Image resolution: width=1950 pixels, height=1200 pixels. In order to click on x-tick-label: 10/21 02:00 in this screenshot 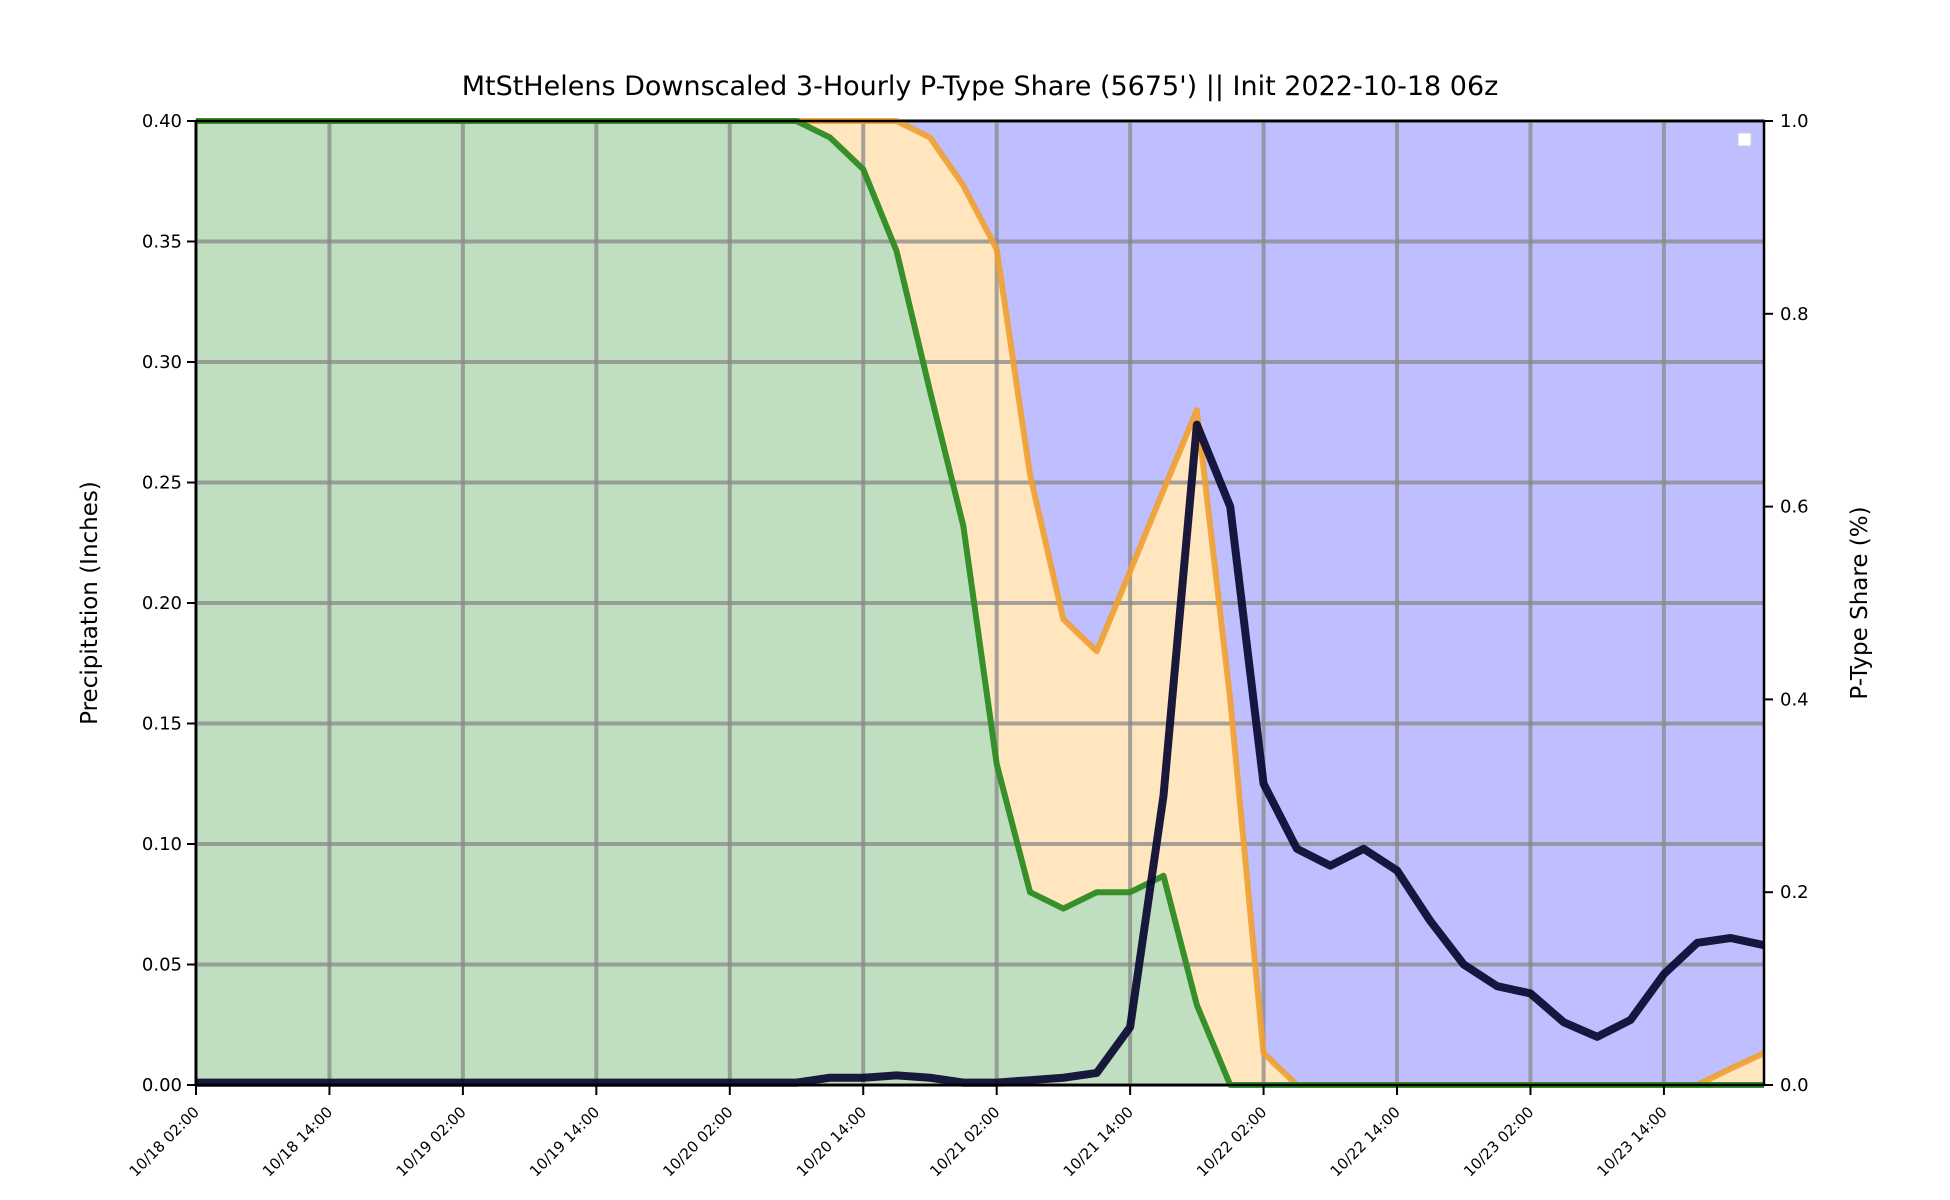, I will do `click(964, 1141)`.